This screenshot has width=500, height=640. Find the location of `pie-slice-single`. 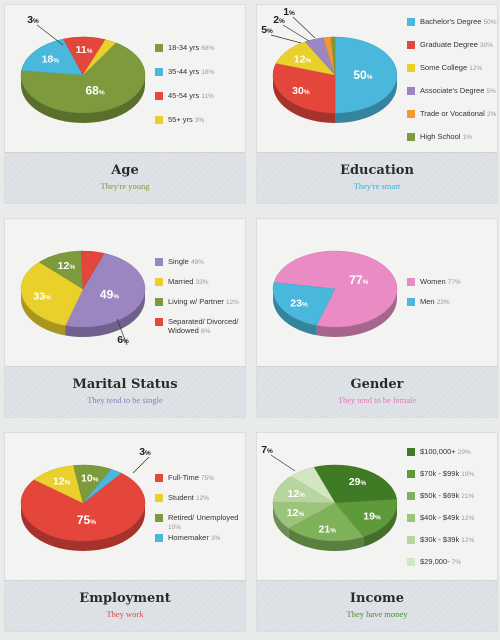

pie-slice-single is located at coordinates (105, 290).